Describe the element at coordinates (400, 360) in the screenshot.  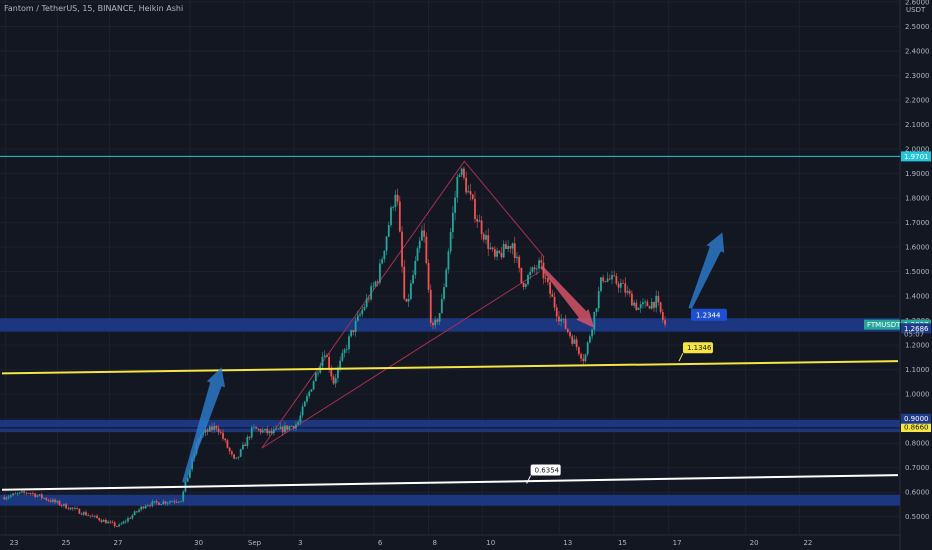
I see `triangle-bottom-line` at that location.